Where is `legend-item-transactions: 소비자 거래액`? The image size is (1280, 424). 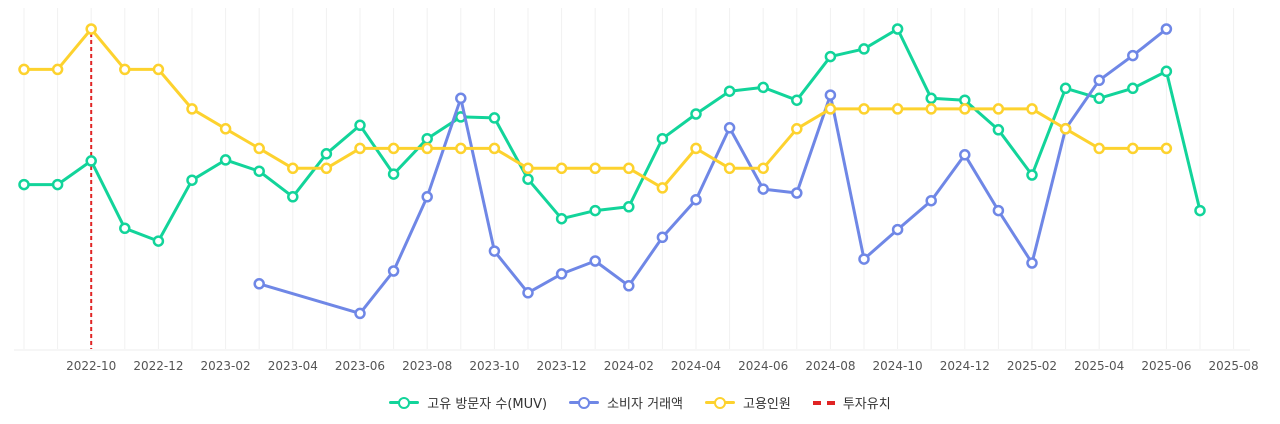 legend-item-transactions: 소비자 거래액 is located at coordinates (626, 402).